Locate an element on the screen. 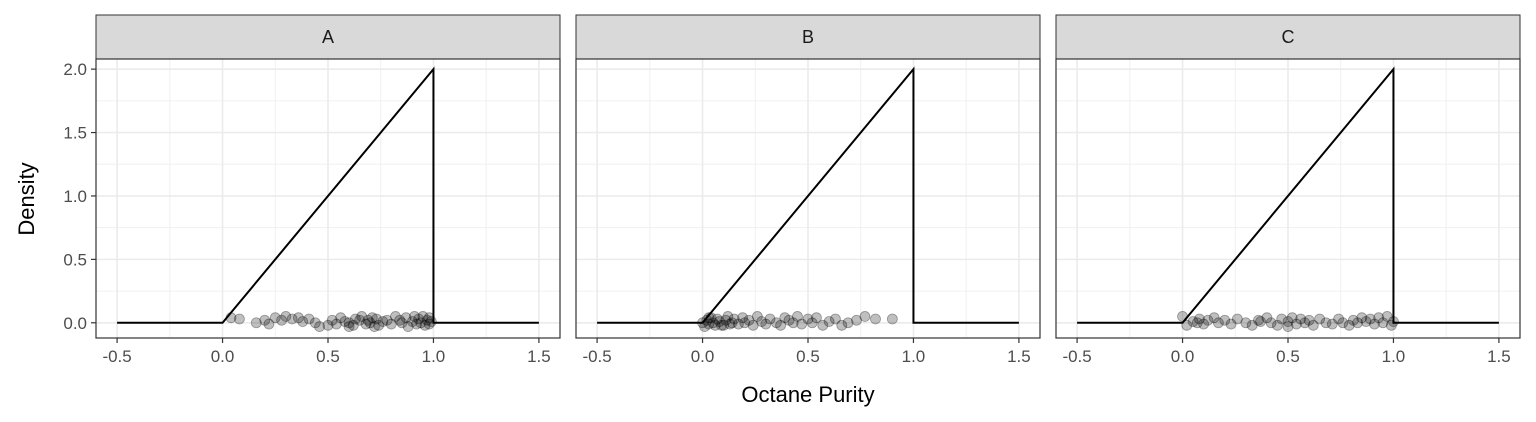 The image size is (1536, 422). y-tick-label: 1.5 is located at coordinates (75, 133).